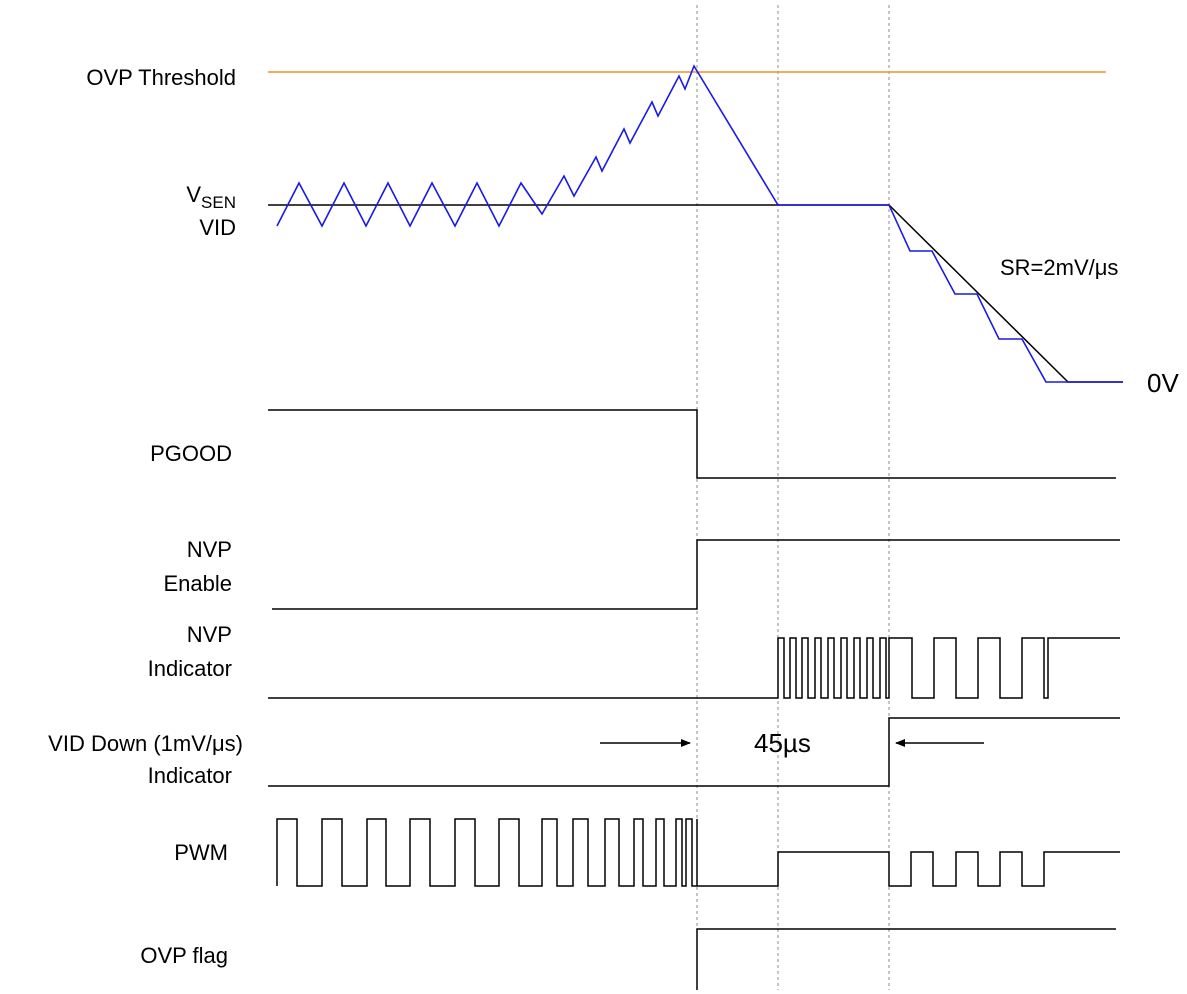  I want to click on vsen-label-main: V, so click(193, 194).